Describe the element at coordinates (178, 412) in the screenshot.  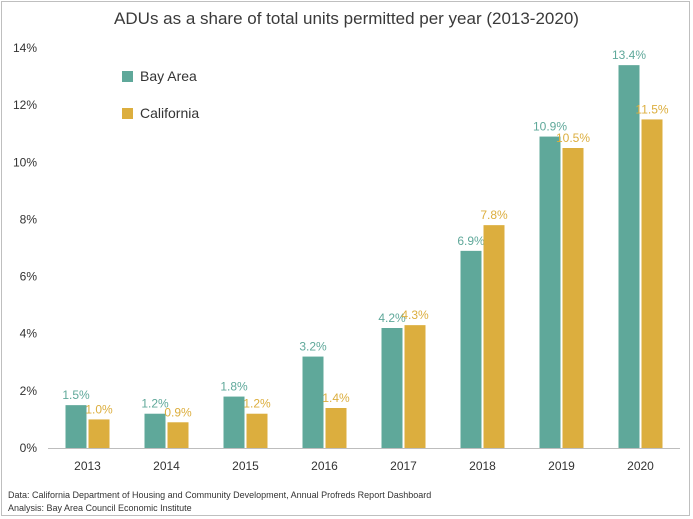
I see `data-label-california: 0.9%` at that location.